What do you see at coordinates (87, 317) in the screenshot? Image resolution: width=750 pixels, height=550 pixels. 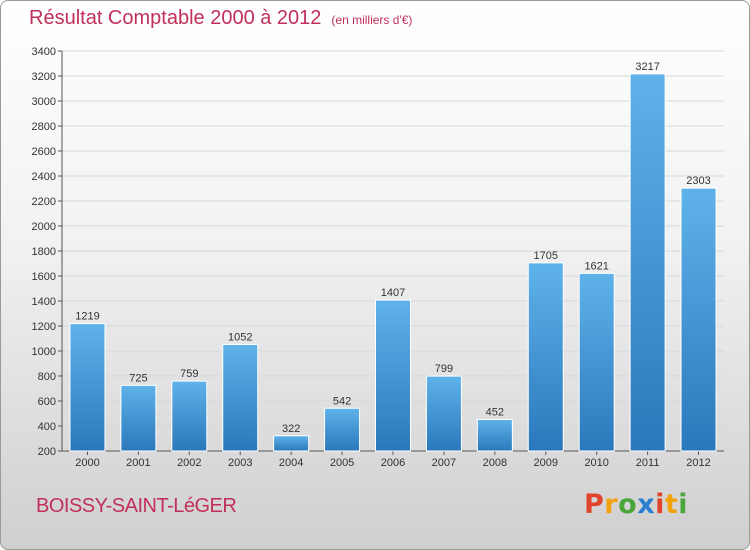 I see `bar-value-label: 1219` at bounding box center [87, 317].